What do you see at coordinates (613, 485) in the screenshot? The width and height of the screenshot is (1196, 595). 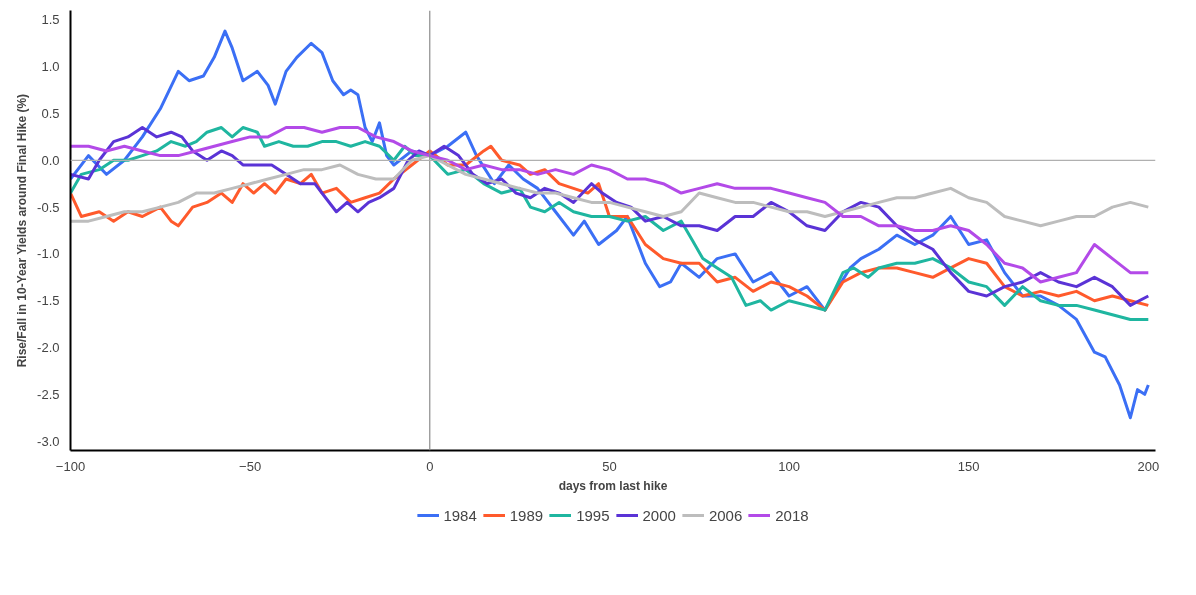 I see `x-axis-title: days from last hike` at bounding box center [613, 485].